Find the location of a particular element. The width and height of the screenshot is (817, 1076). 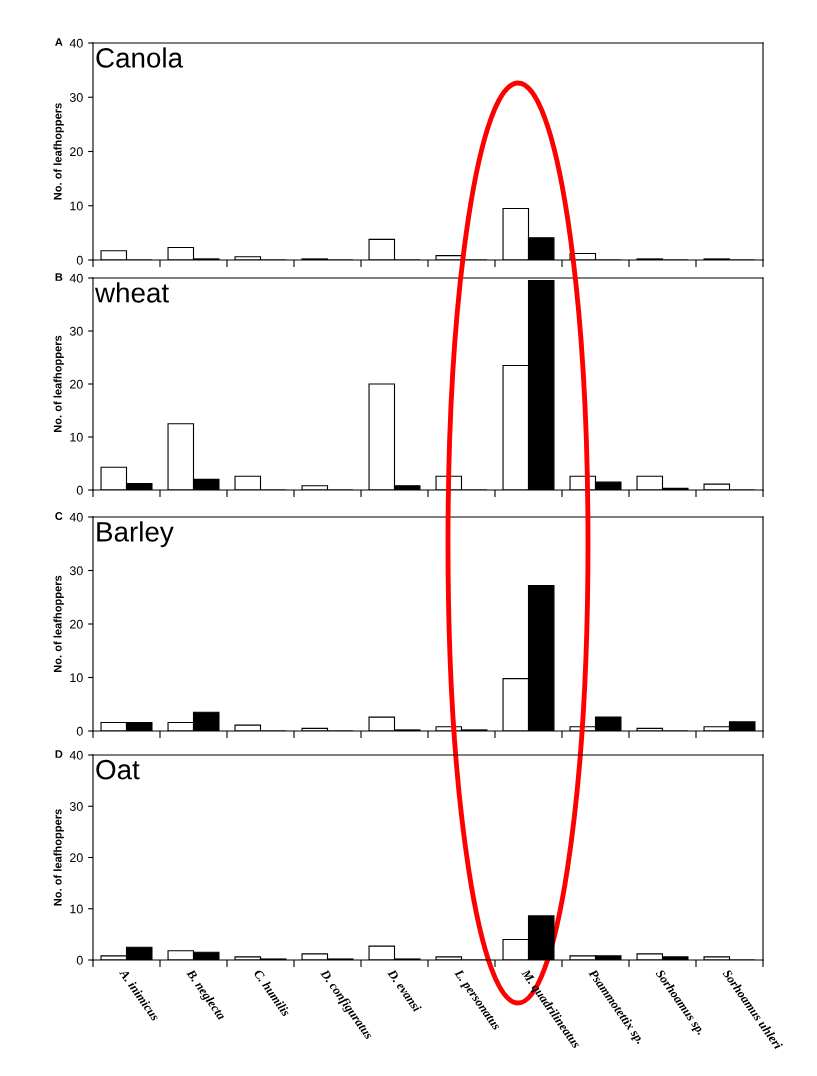

chart-title: Oat is located at coordinates (118, 769).